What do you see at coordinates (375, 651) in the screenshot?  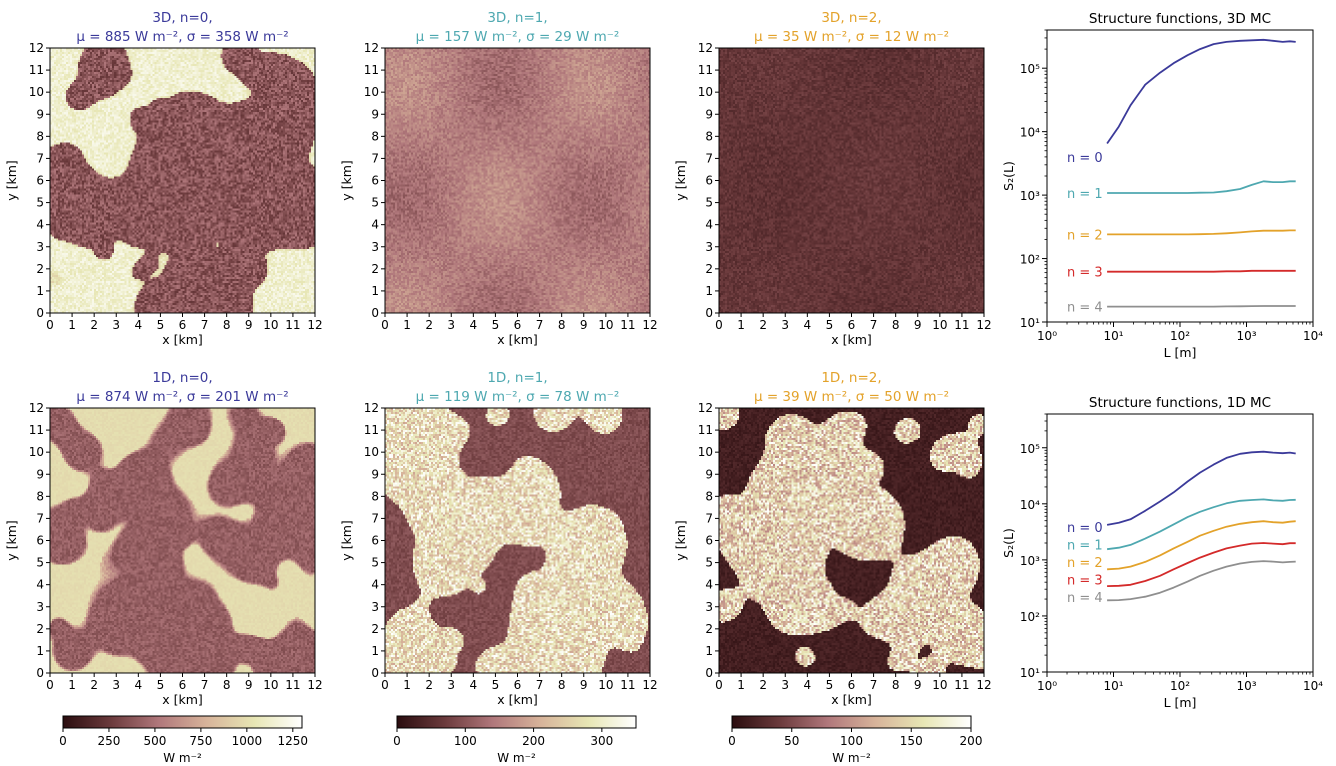 I see `y-tick-label: 1` at bounding box center [375, 651].